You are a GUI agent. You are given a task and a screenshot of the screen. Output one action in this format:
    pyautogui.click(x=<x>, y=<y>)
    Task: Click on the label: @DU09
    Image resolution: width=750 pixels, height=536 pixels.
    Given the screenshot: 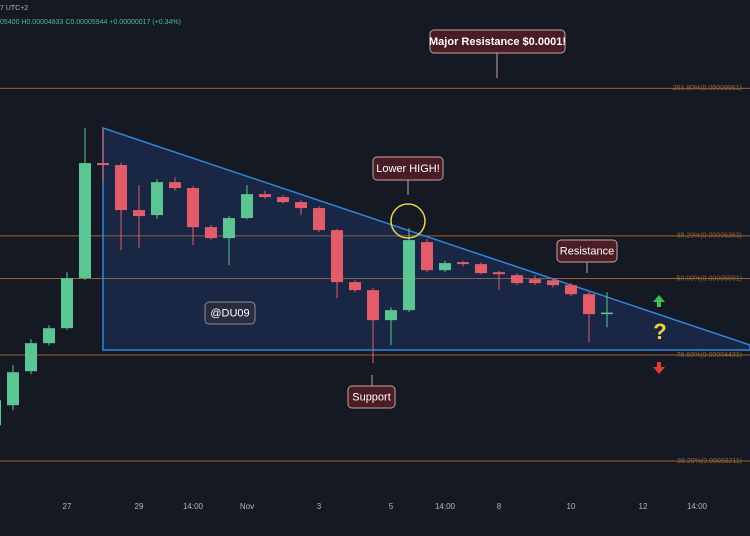 What is the action you would take?
    pyautogui.click(x=229, y=313)
    